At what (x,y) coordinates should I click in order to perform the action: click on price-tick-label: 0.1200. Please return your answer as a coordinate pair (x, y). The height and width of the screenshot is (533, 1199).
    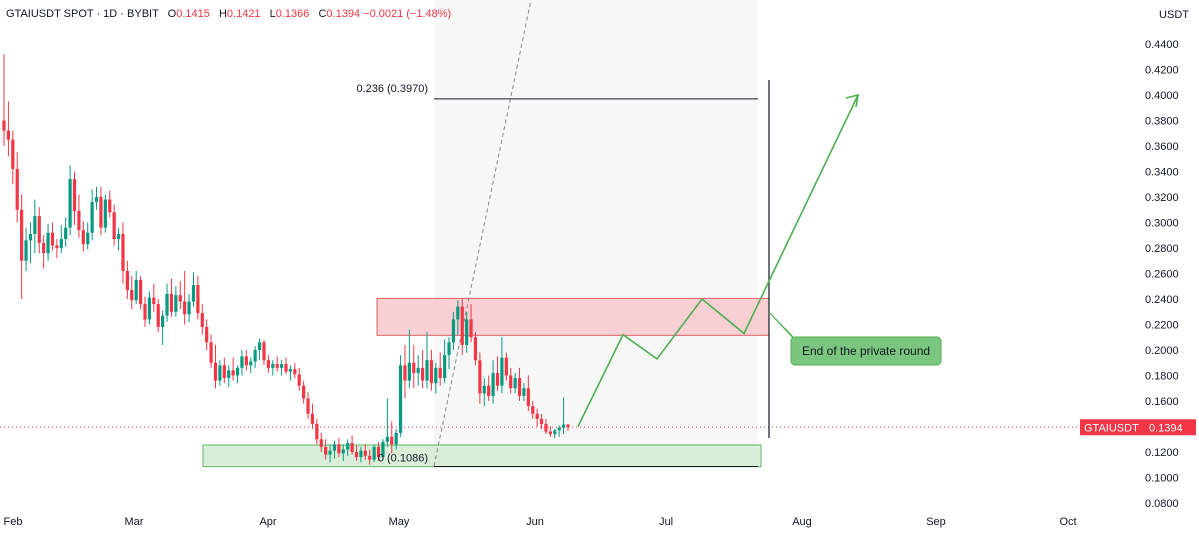
    Looking at the image, I should click on (1162, 453).